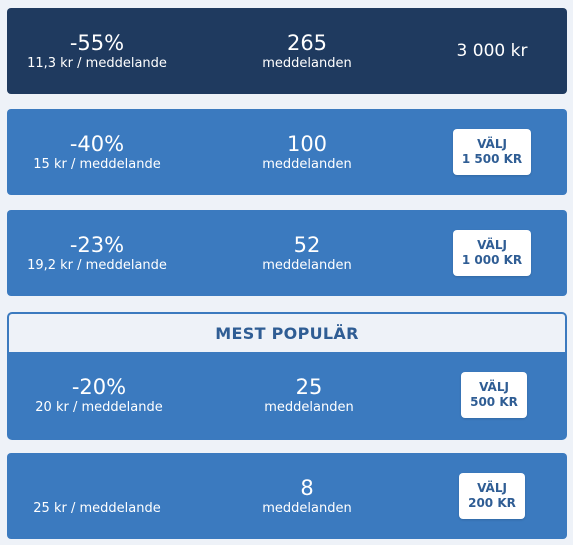  I want to click on plan-price: 3 000 kr, so click(492, 51).